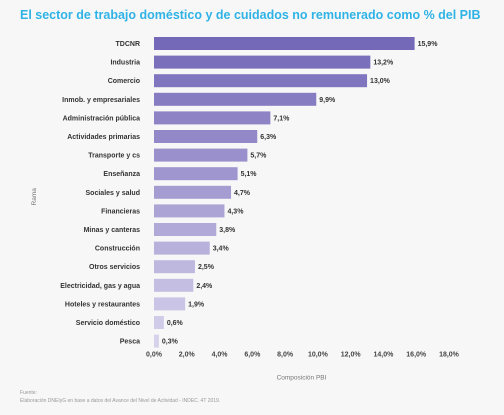  What do you see at coordinates (416, 355) in the screenshot?
I see `x-tick-label: 16,0%` at bounding box center [416, 355].